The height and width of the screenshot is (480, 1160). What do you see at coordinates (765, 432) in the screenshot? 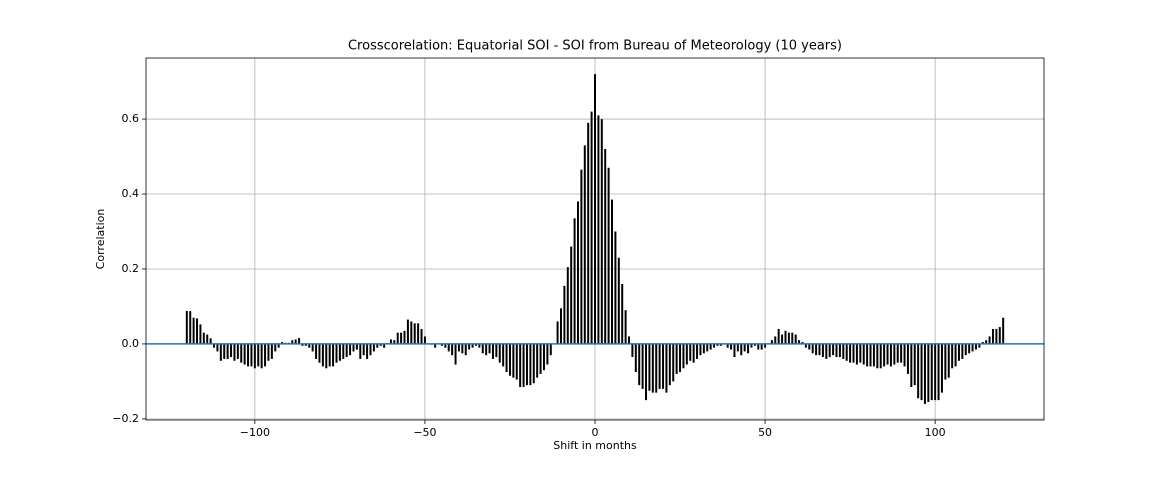
I see `x-tick-label: 50` at bounding box center [765, 432].